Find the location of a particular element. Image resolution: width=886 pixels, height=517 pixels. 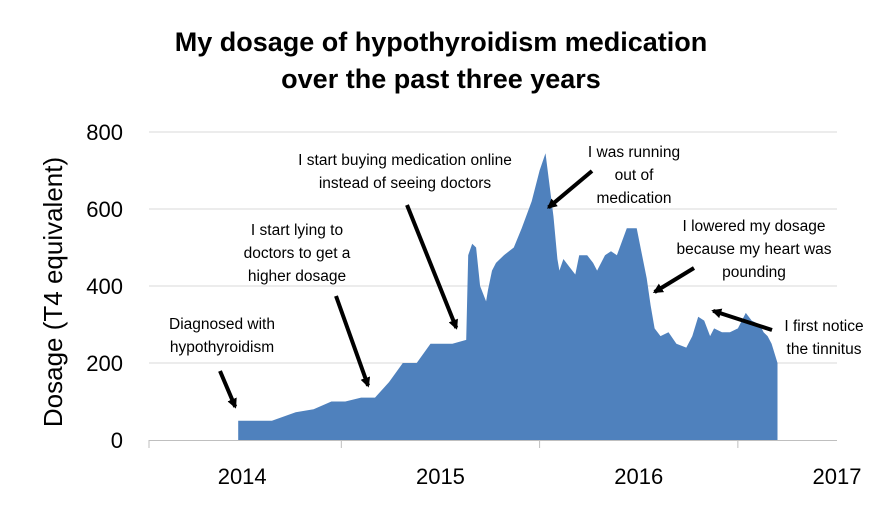

annotation-3-arrow is located at coordinates (432, 267).